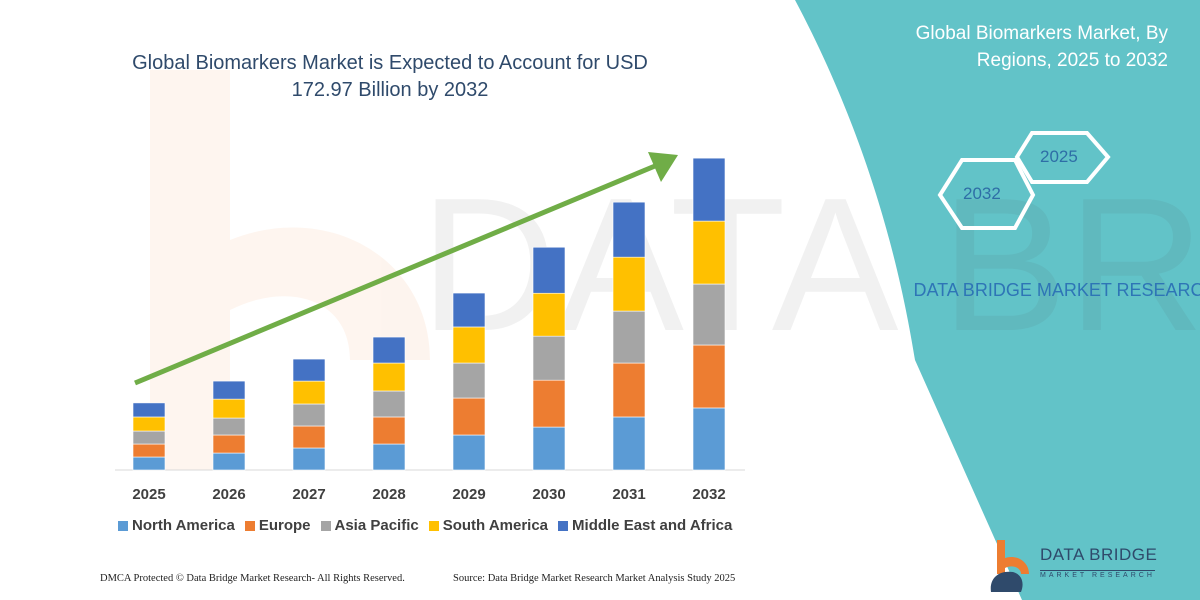 The width and height of the screenshot is (1200, 600). Describe the element at coordinates (149, 410) in the screenshot. I see `bar-segment-2025-middle-east-and-africa` at that location.